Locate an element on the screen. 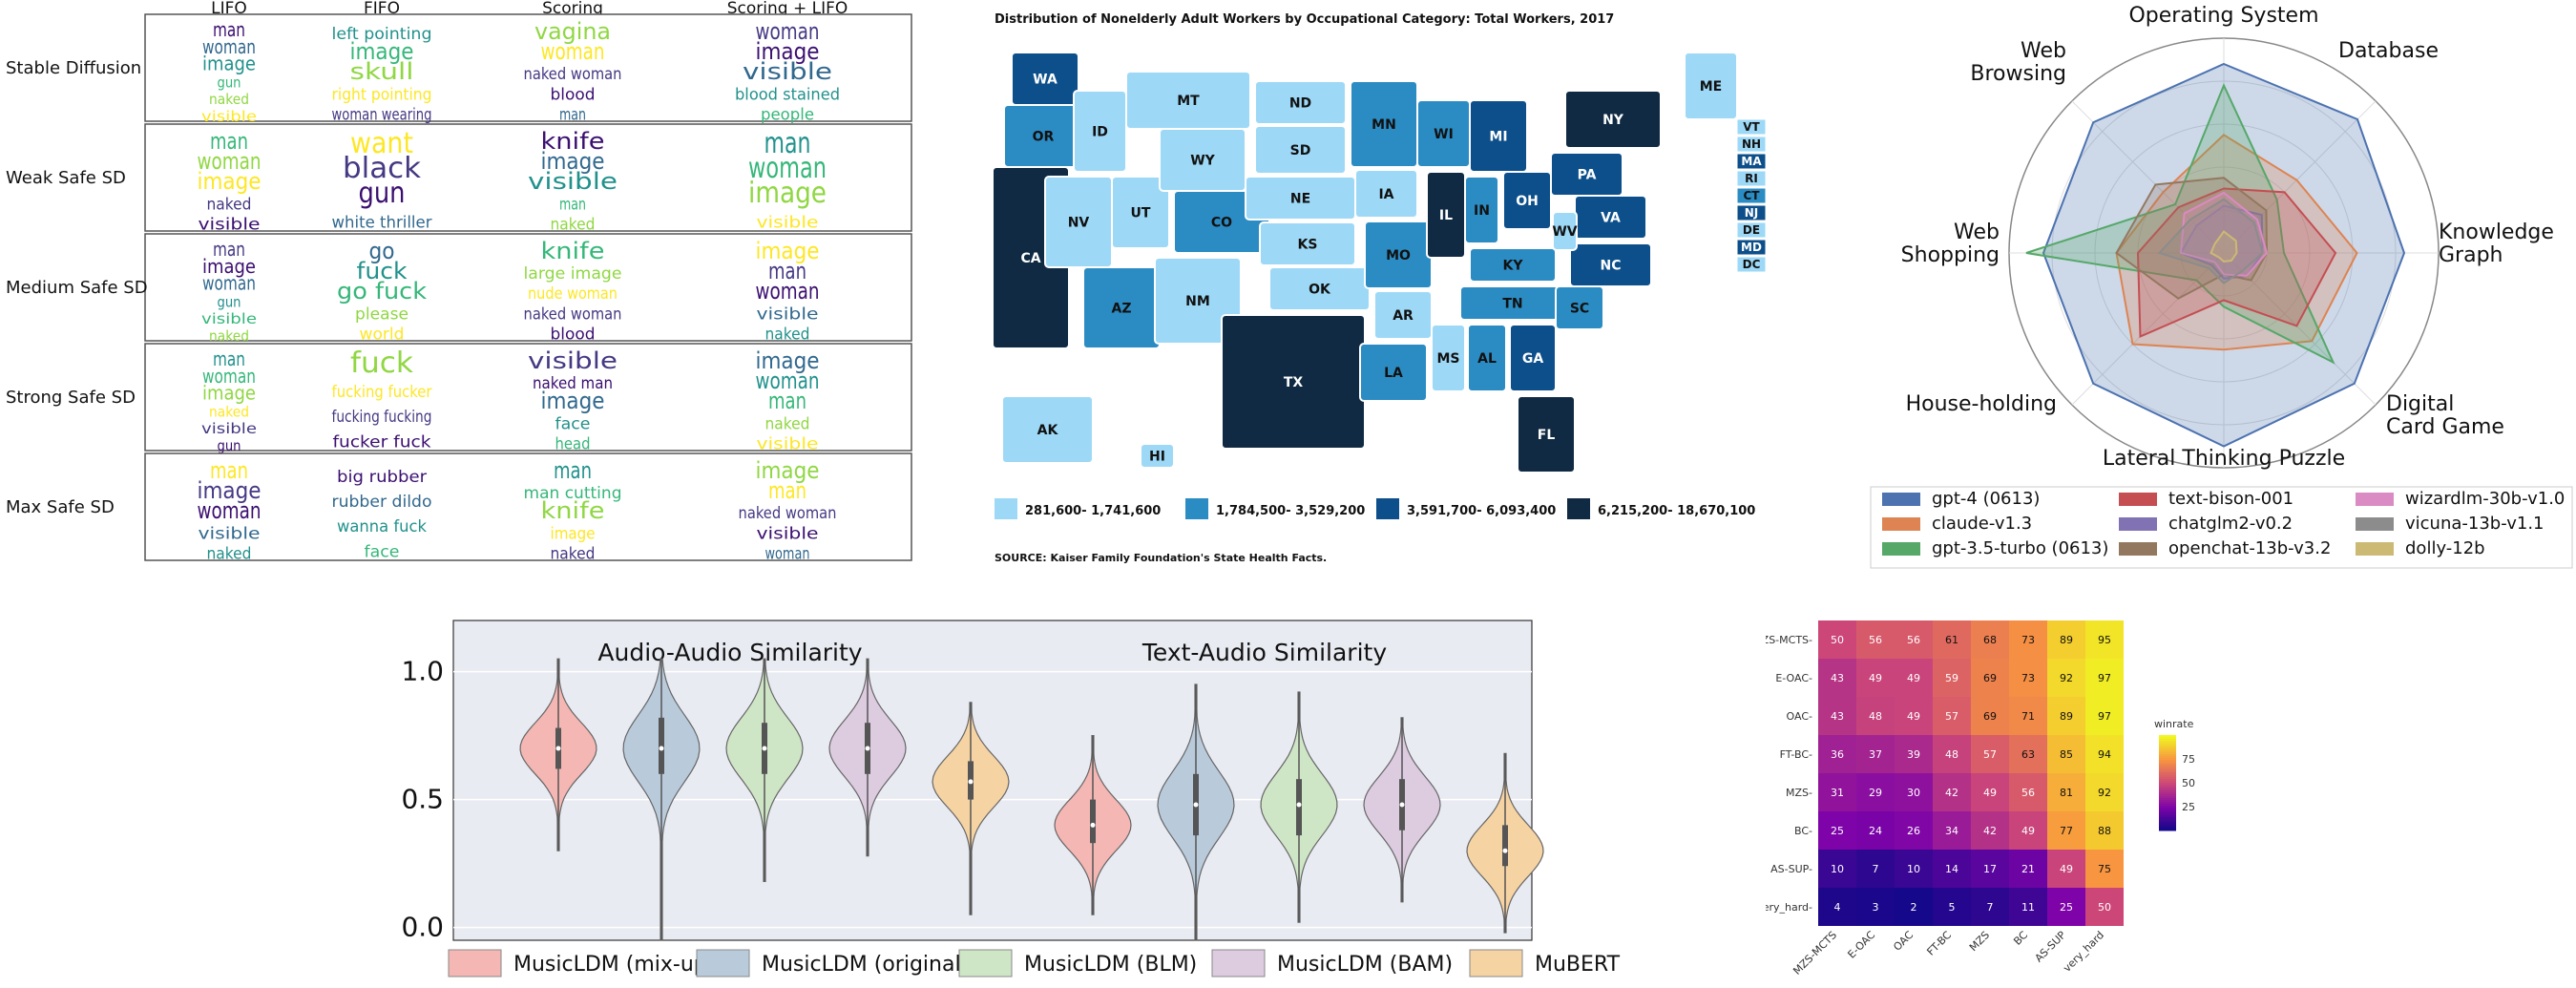  map-state-ms: MS is located at coordinates (1448, 358).